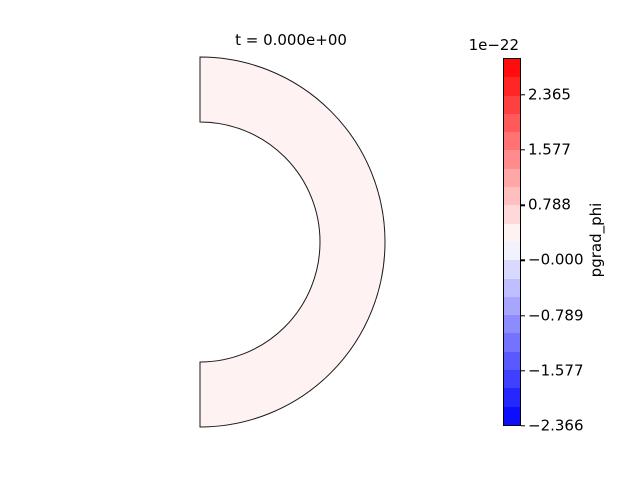 Image resolution: width=640 pixels, height=480 pixels. I want to click on colorbar, so click(512, 242).